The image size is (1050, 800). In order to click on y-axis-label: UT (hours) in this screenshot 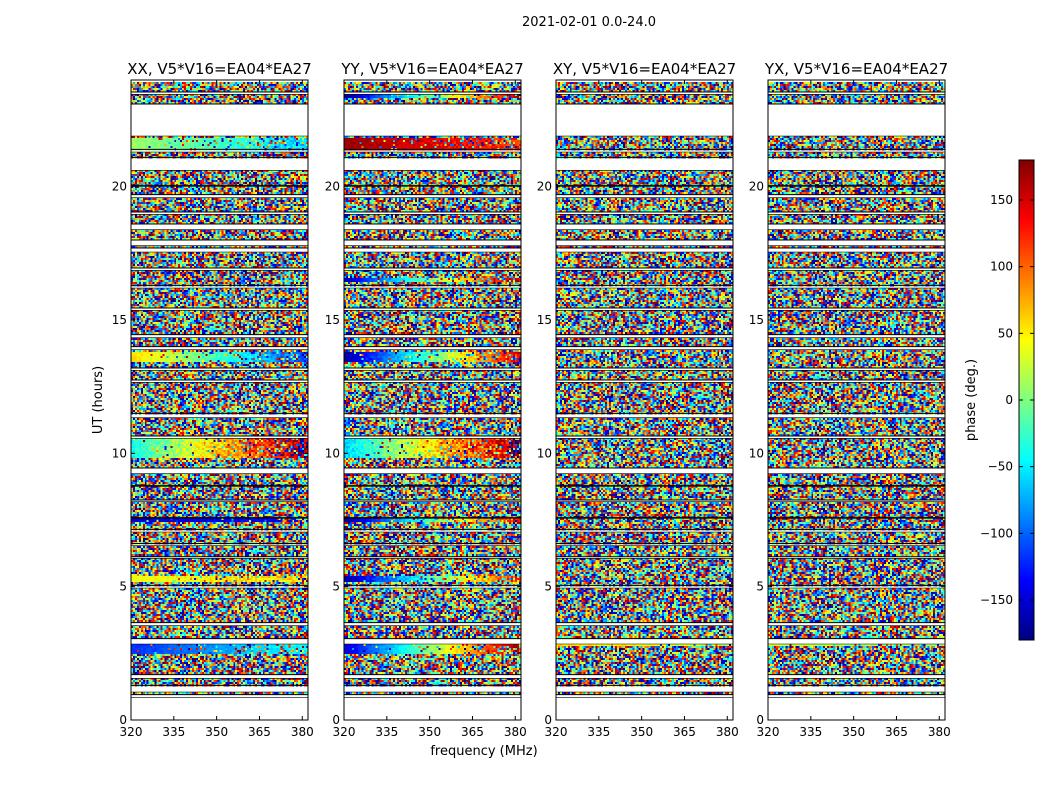, I will do `click(98, 400)`.